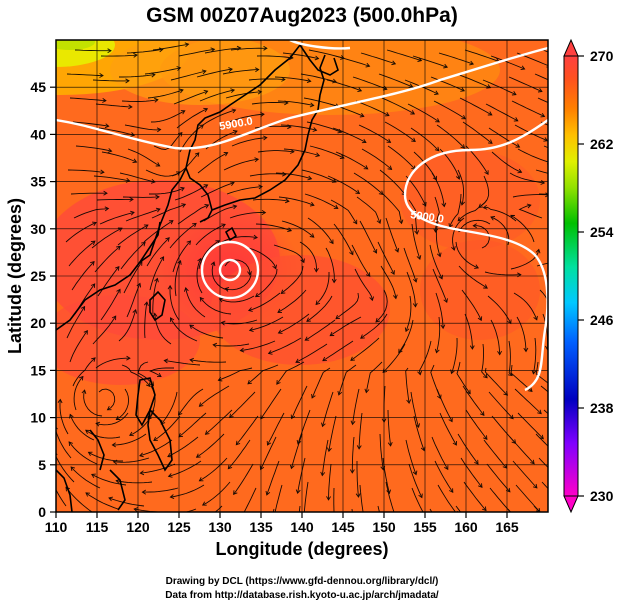 This screenshot has width=619, height=605. I want to click on x-tick-label: 140, so click(302, 527).